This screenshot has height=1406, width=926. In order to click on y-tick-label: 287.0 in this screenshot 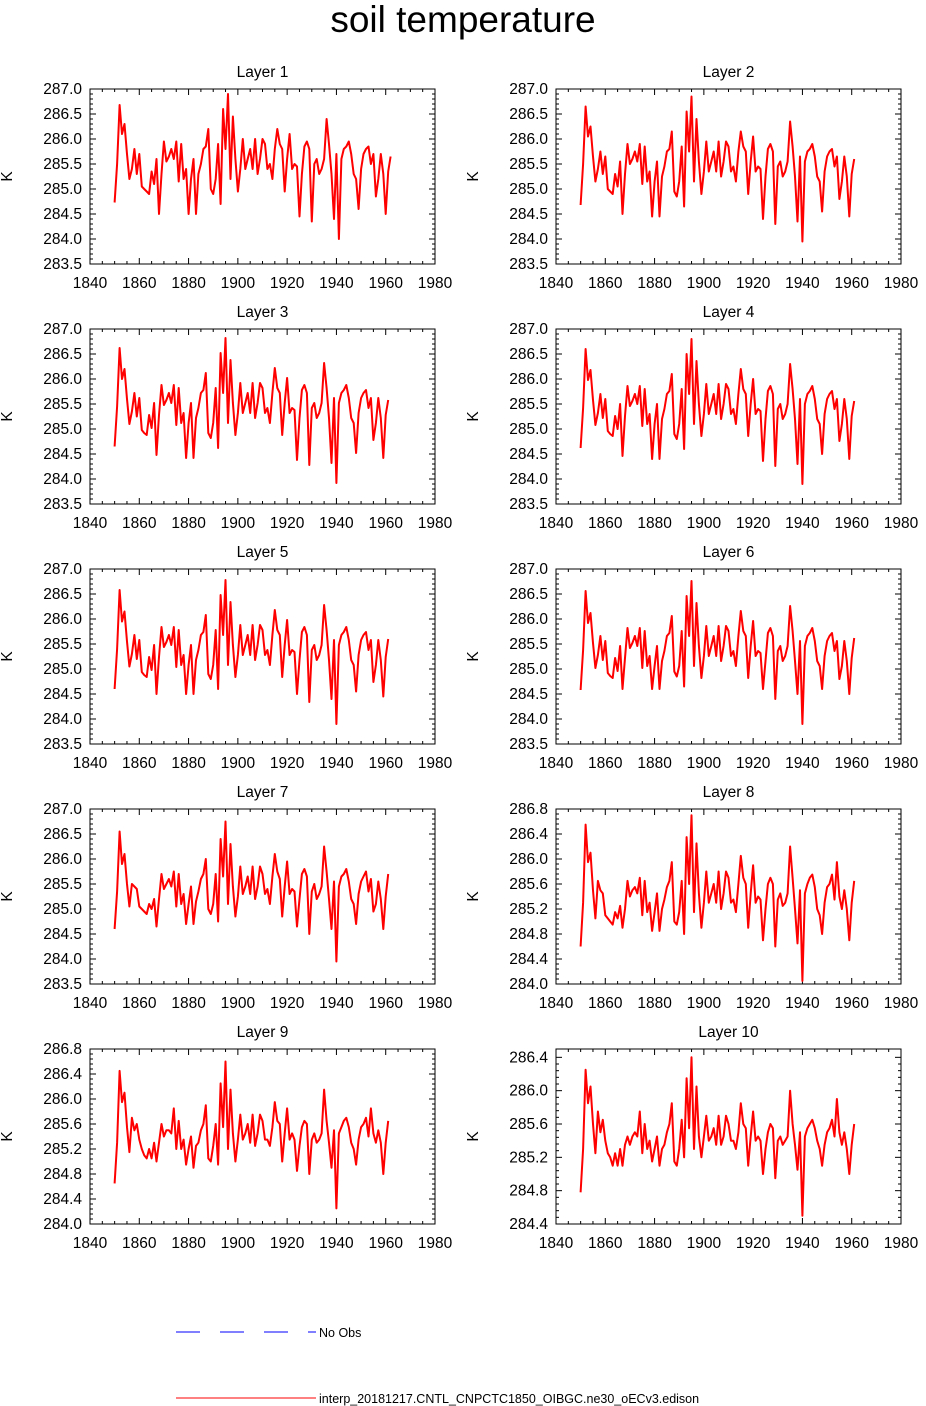, I will do `click(528, 329)`.